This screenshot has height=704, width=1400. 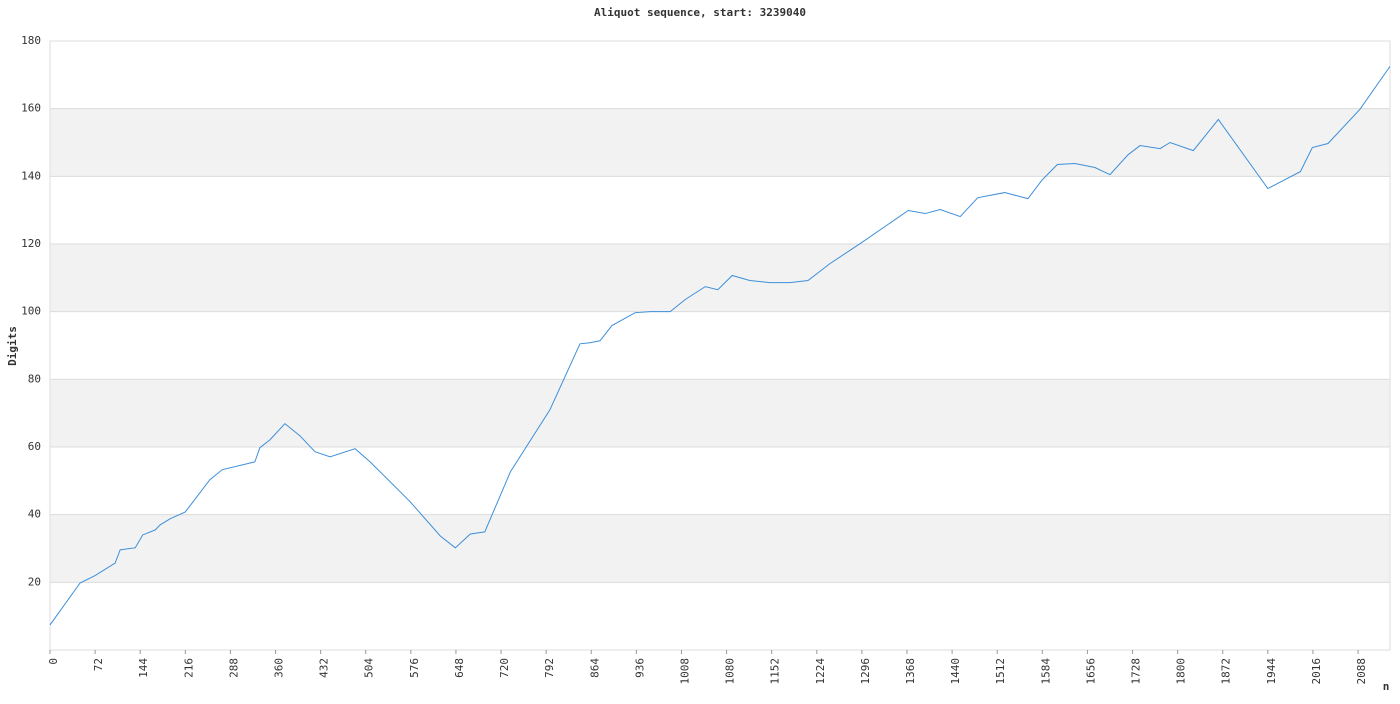 What do you see at coordinates (279, 668) in the screenshot?
I see `x-tick-label: 360` at bounding box center [279, 668].